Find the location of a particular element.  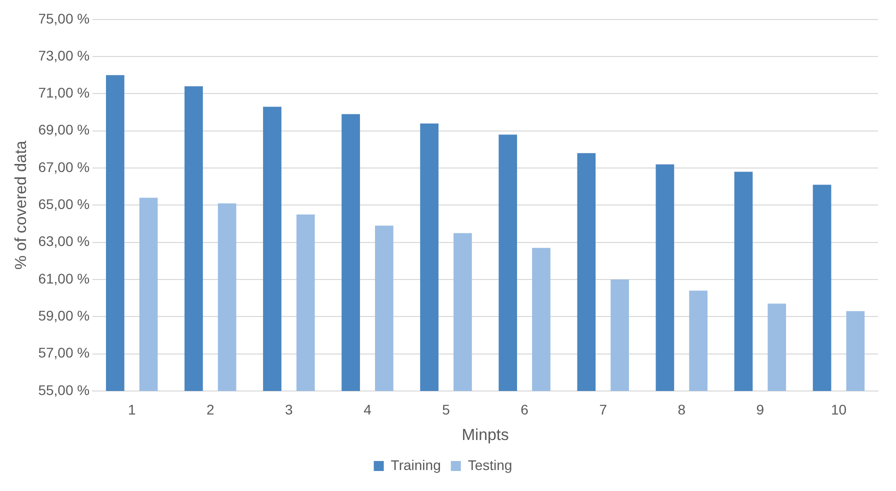

y-tick-label: 75,00 % is located at coordinates (64, 18).